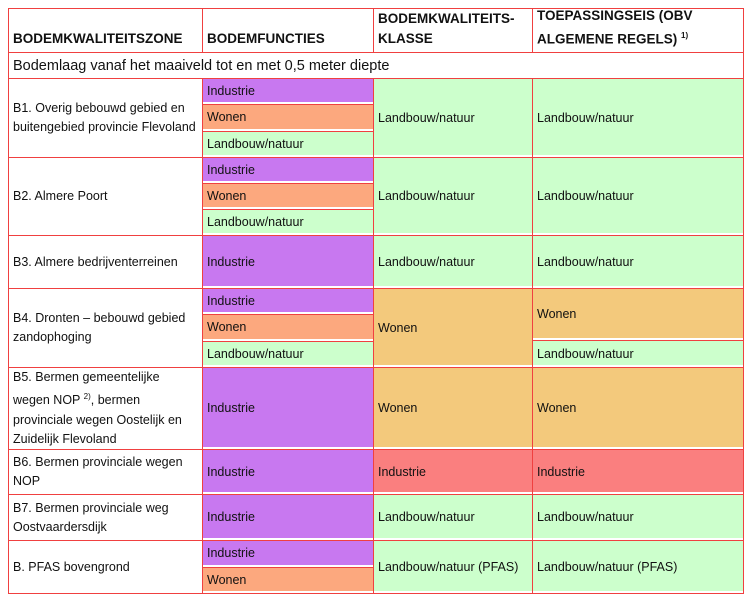 This screenshot has width=749, height=602. I want to click on klasse-value: Landbouw/natuur (PFAS), so click(453, 567).